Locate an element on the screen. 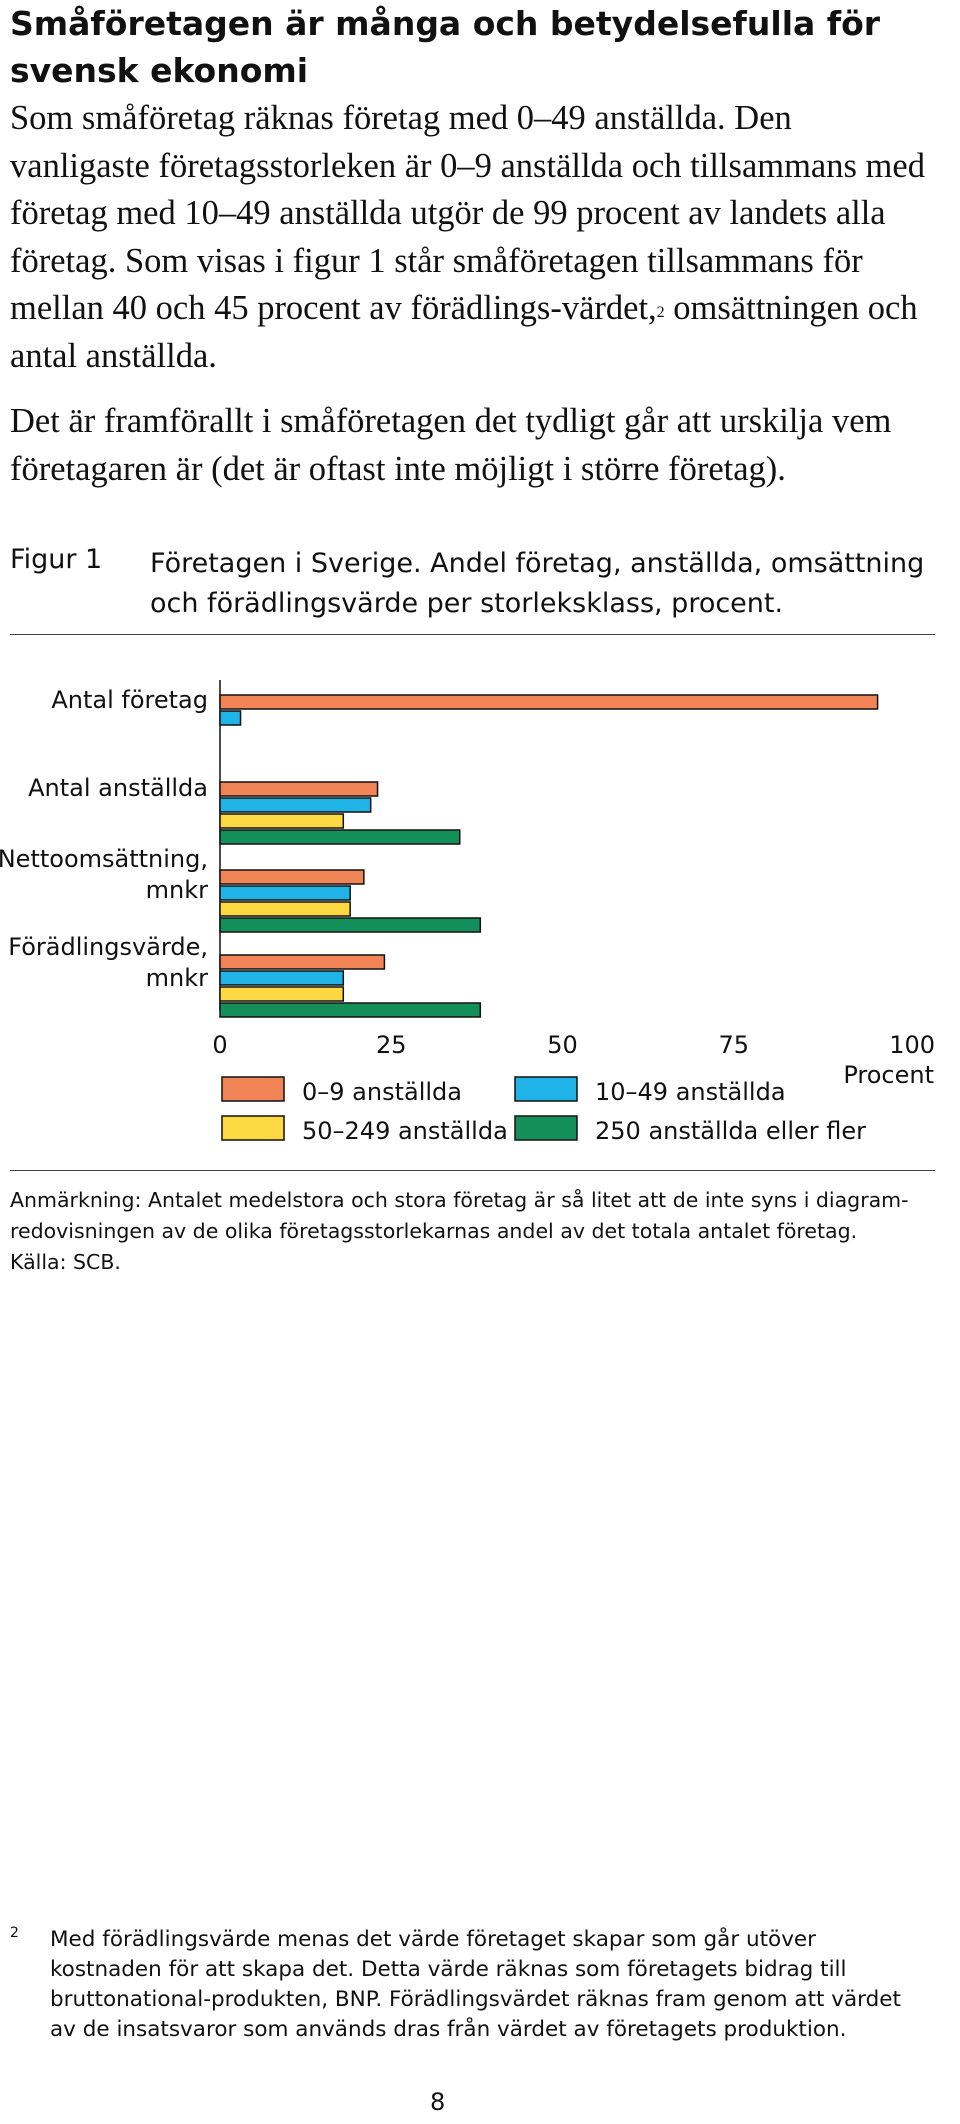 The height and width of the screenshot is (2124, 960). paragraph-1-end: omsättningen och antal anställda. is located at coordinates (464, 332).